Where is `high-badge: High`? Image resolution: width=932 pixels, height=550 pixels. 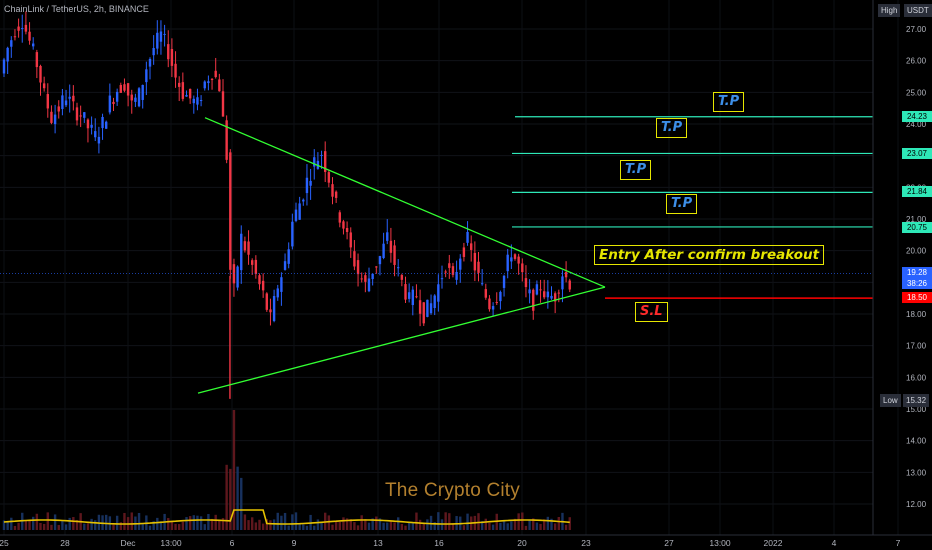 high-badge: High is located at coordinates (889, 10).